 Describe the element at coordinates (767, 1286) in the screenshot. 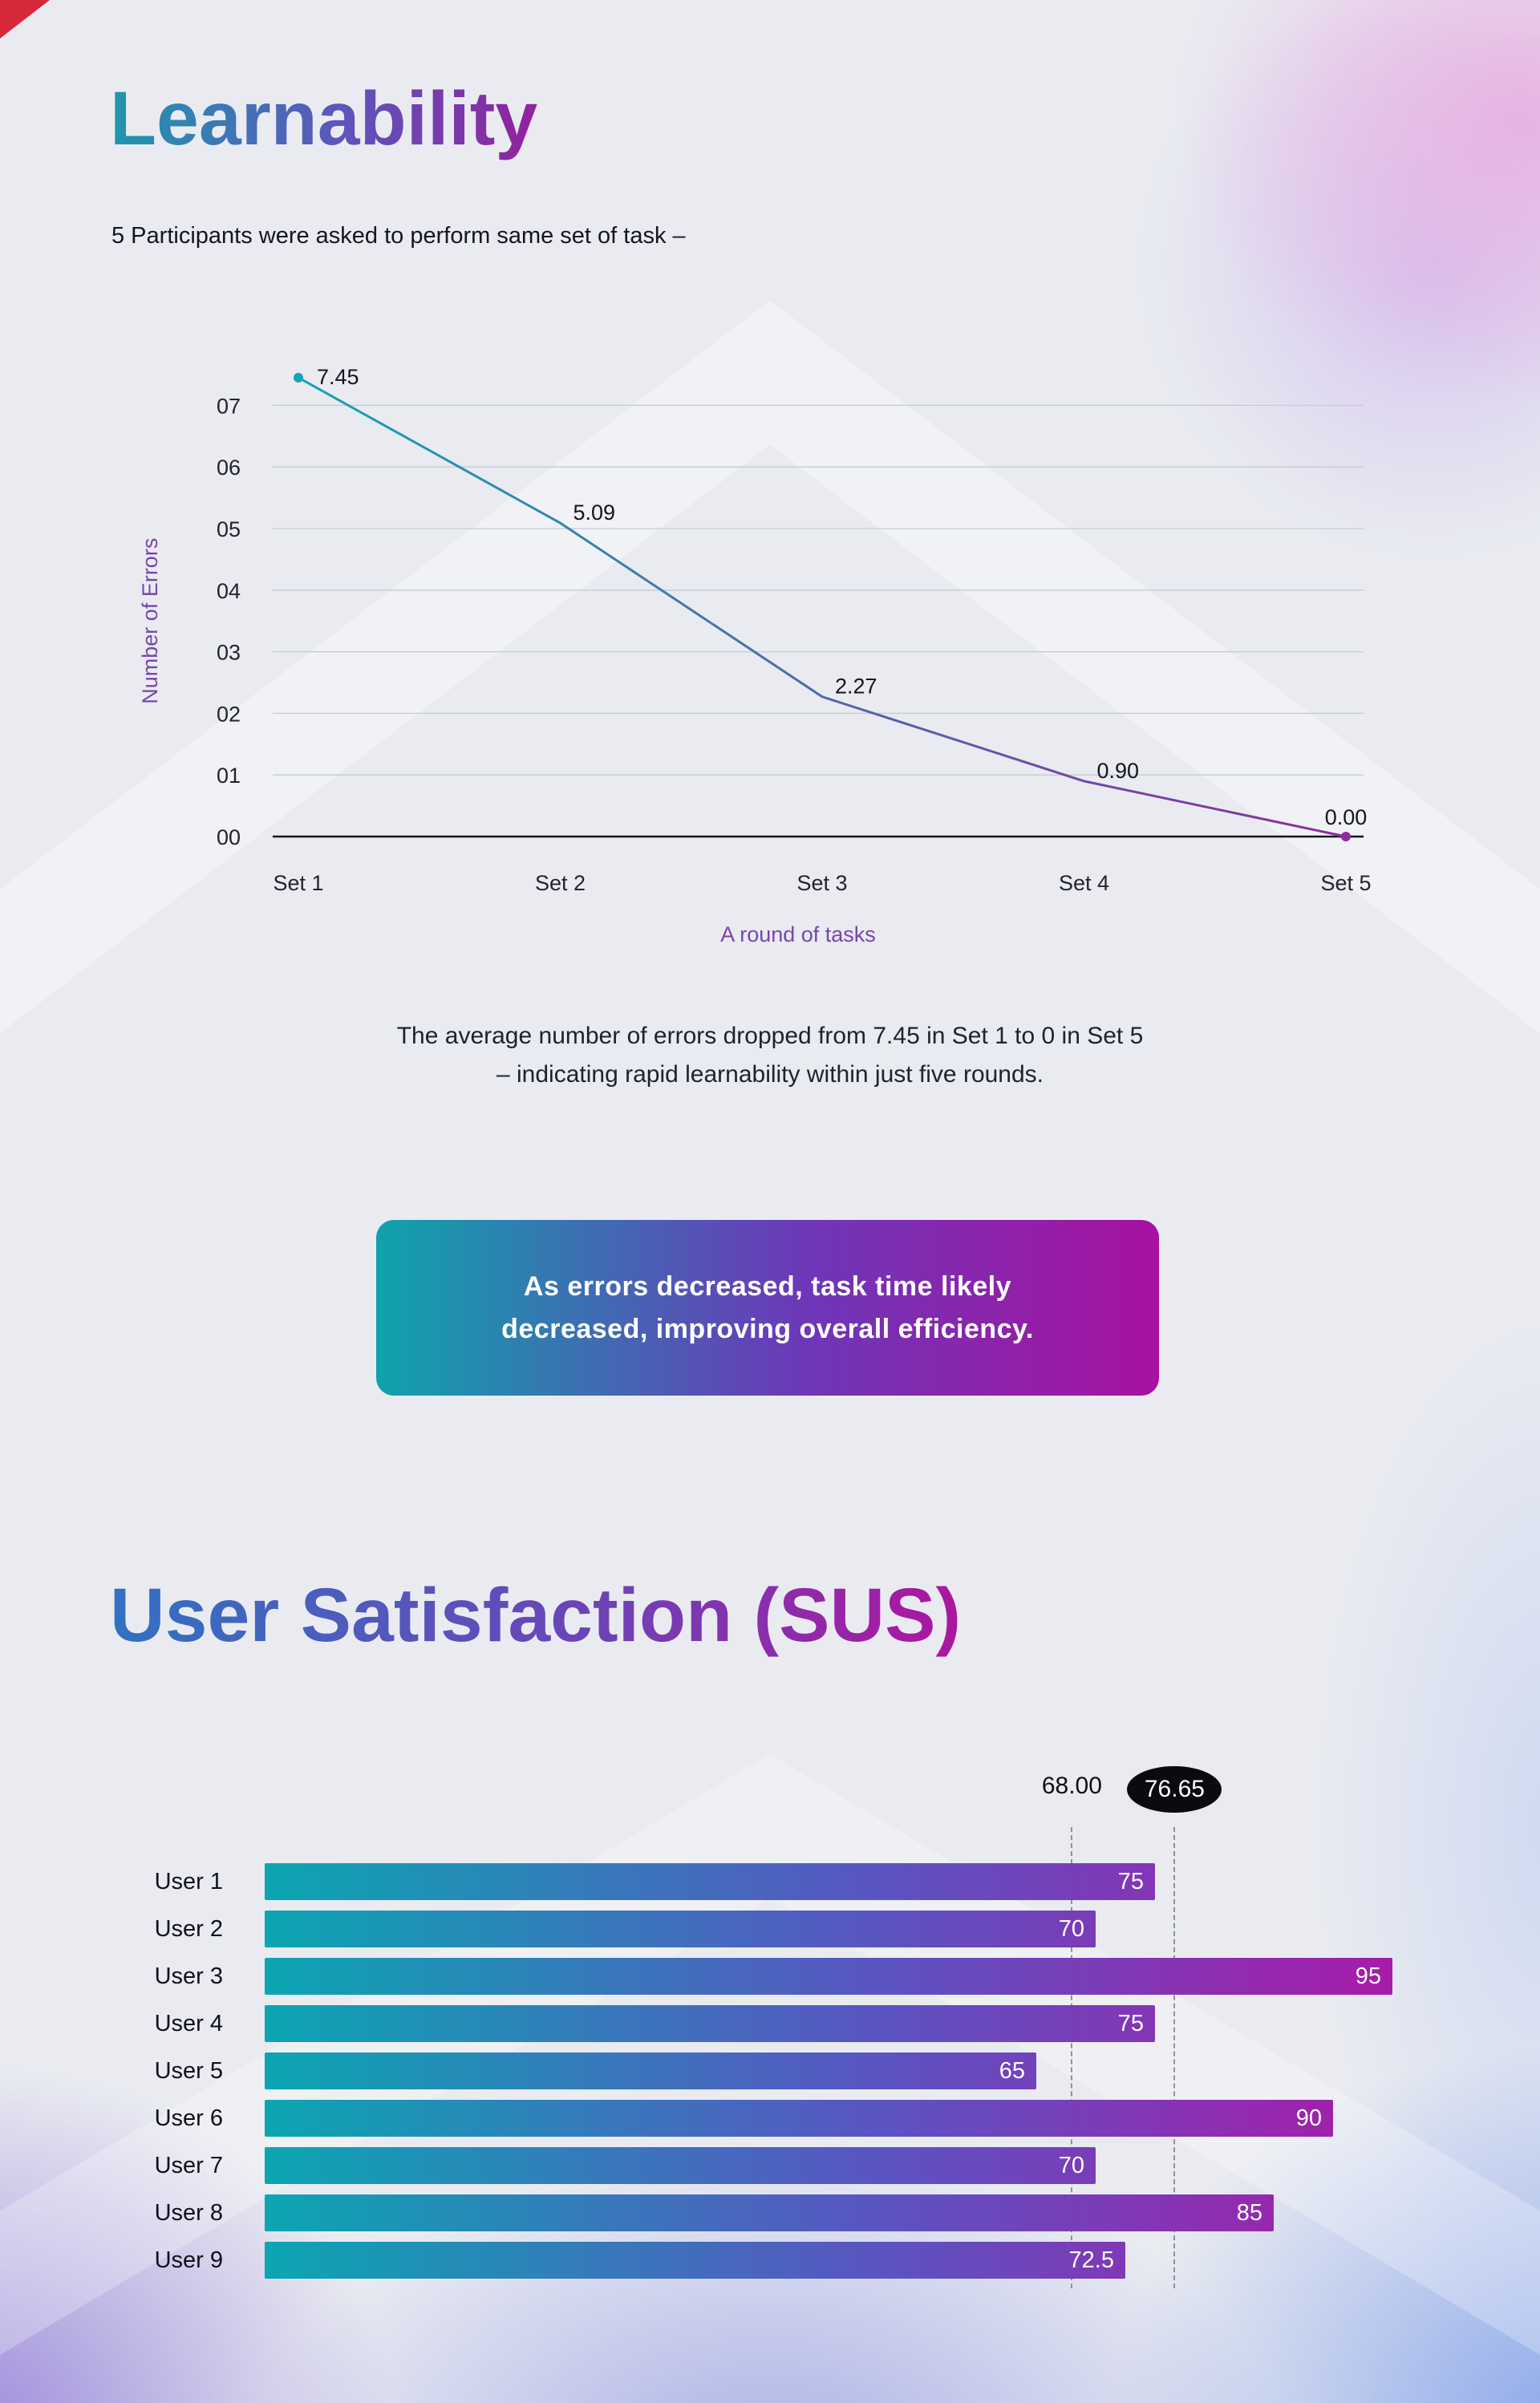

I see `callout-line-1: As errors decreased, task time likely` at that location.